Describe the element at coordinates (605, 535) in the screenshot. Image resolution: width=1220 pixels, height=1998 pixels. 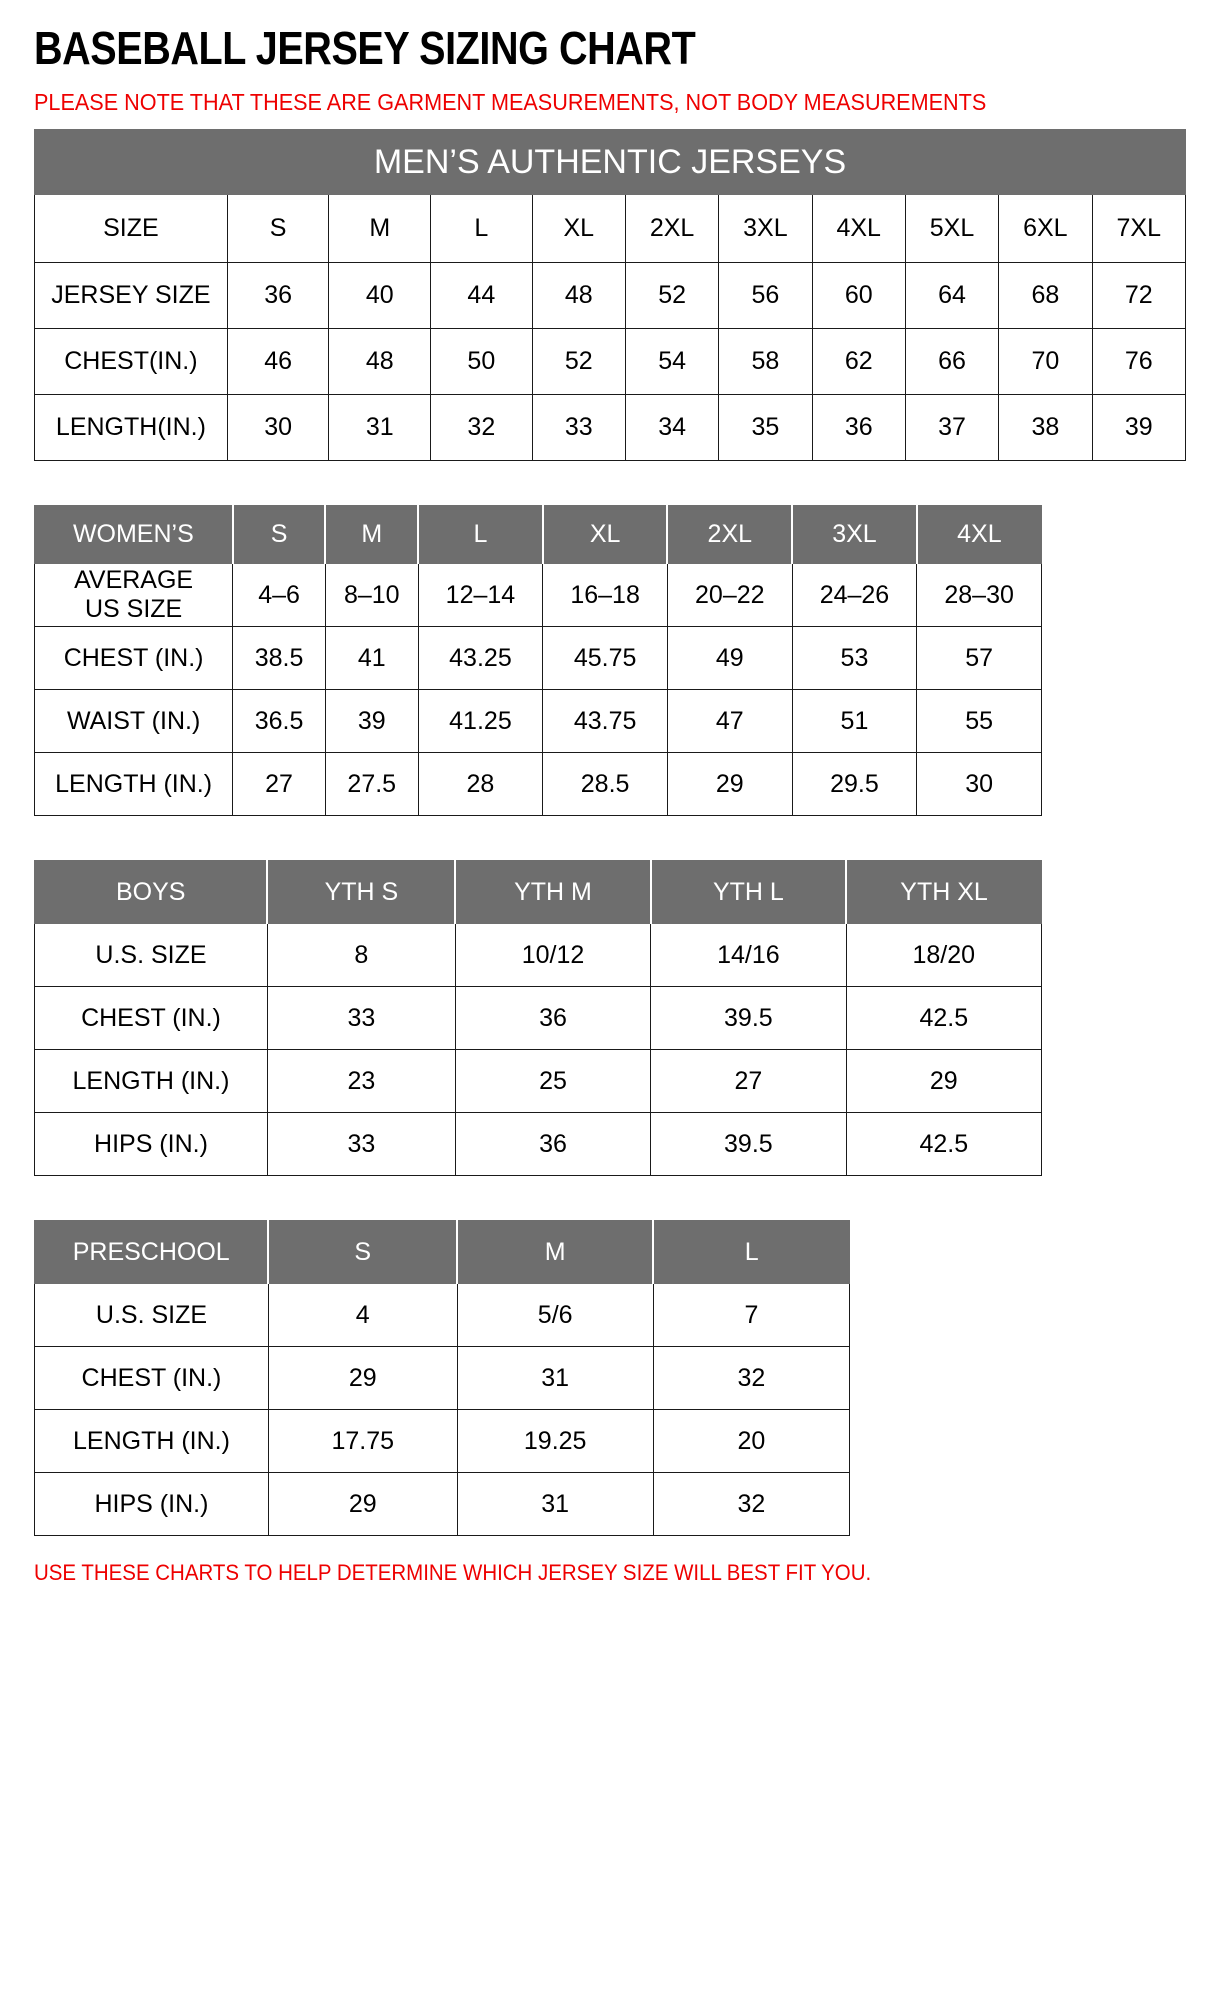
I see `womens-col-header-xl: XL` at that location.